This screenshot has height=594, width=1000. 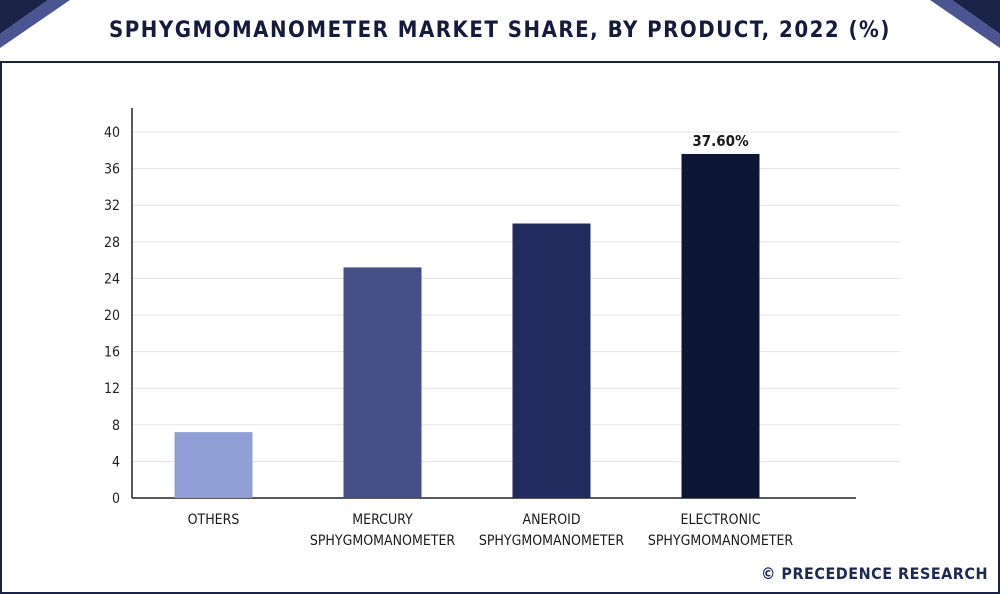 I want to click on y-tick-label: 20, so click(x=112, y=316).